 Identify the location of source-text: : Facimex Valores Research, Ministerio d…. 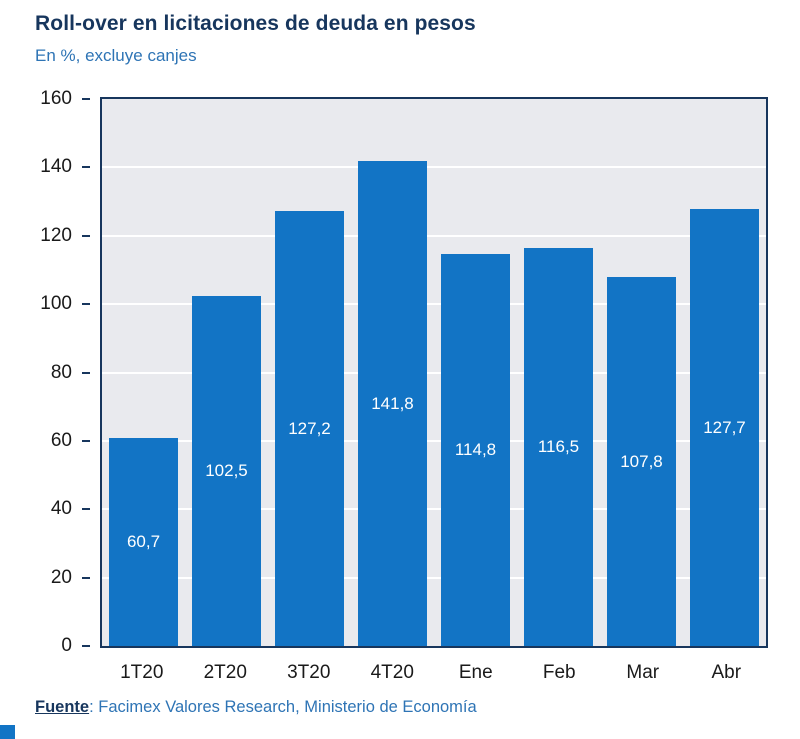
(283, 707).